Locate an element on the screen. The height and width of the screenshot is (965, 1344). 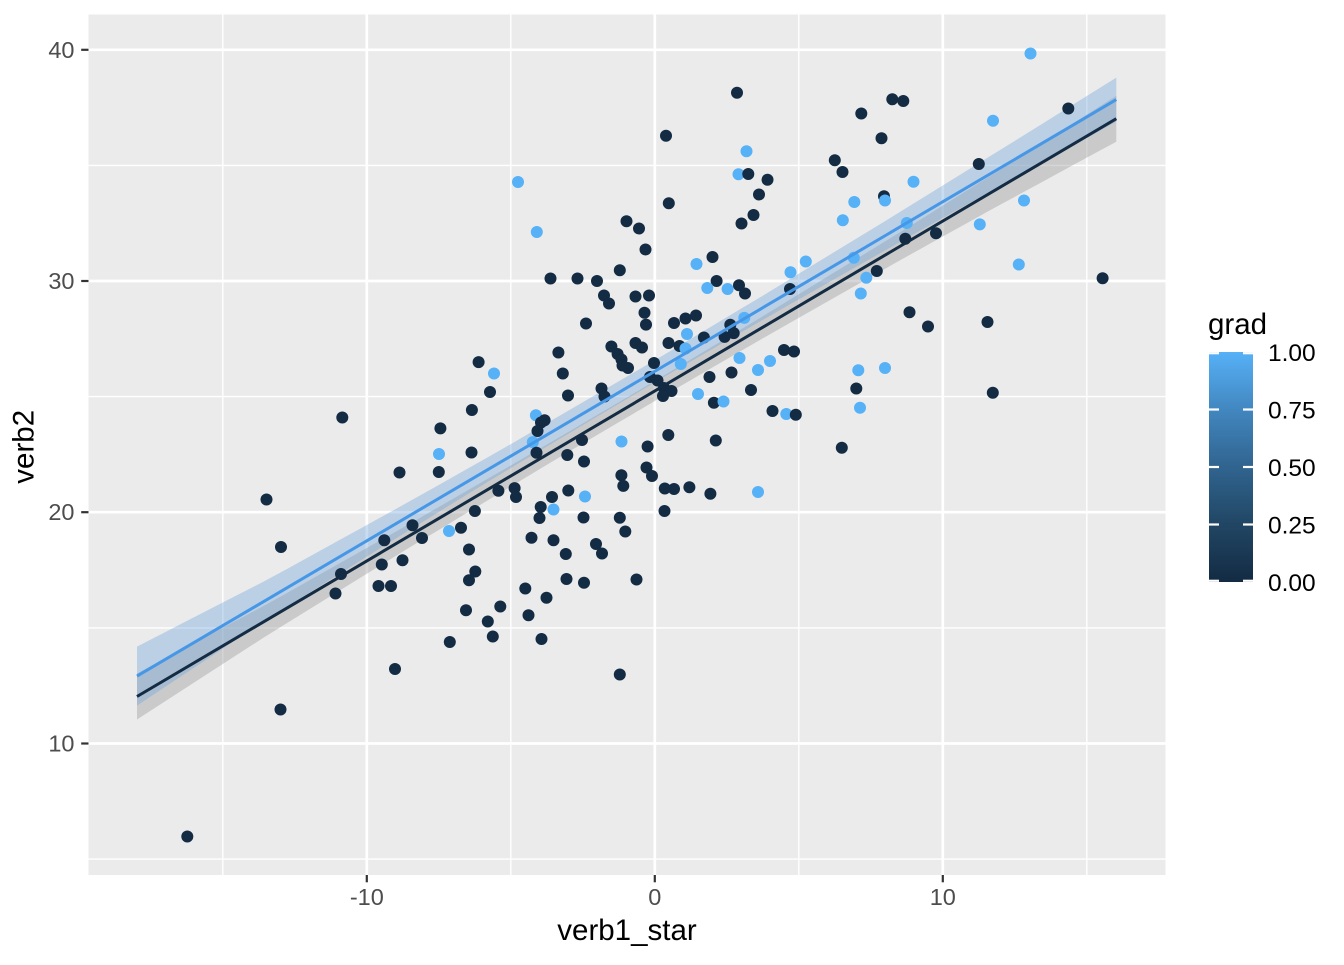
svg-text: 0 is located at coordinates (654, 897).